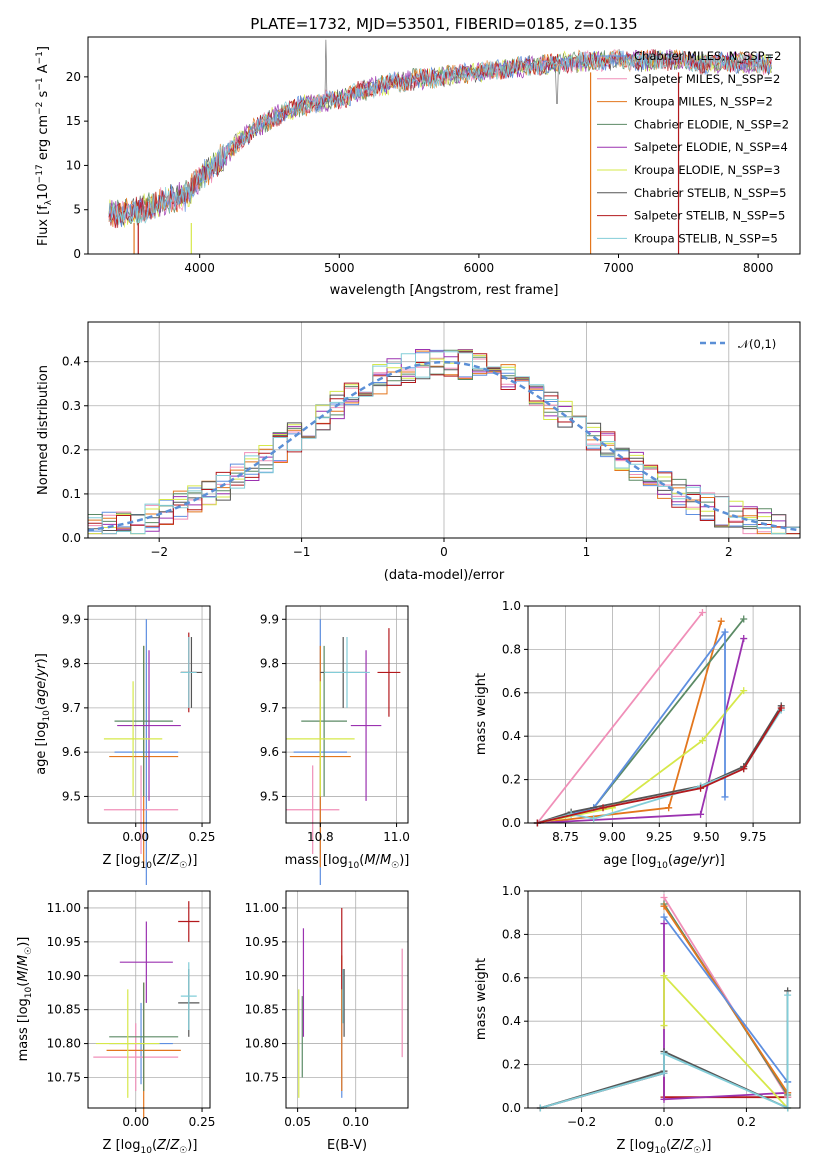  Describe the element at coordinates (347, 714) in the screenshot. I see `age-vs-mass-frame` at that location.